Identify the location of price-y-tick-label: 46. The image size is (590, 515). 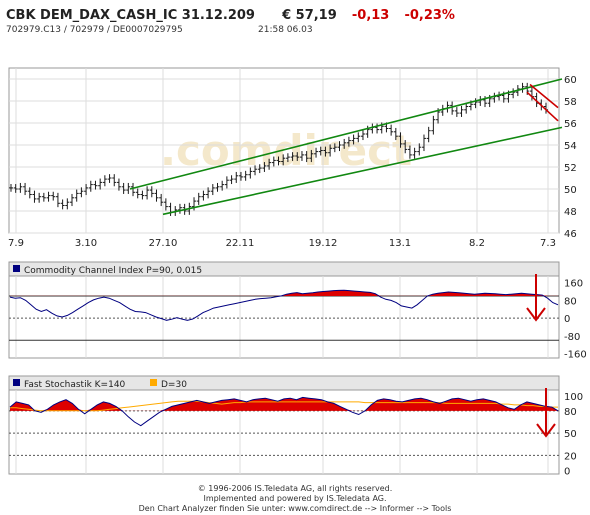
(570, 234).